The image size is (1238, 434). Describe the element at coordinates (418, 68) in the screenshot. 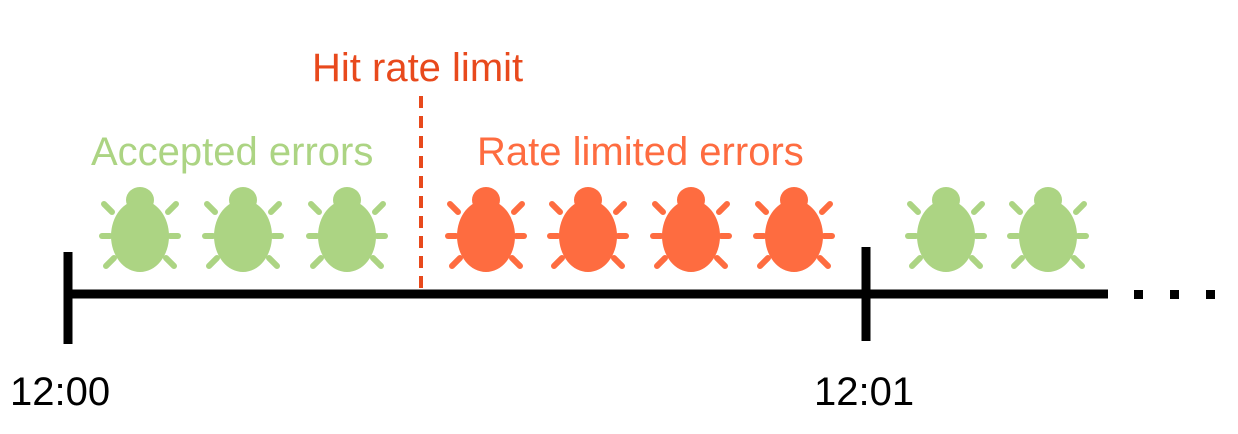

I see `hit-rate-limit-label: Hit rate limit` at that location.